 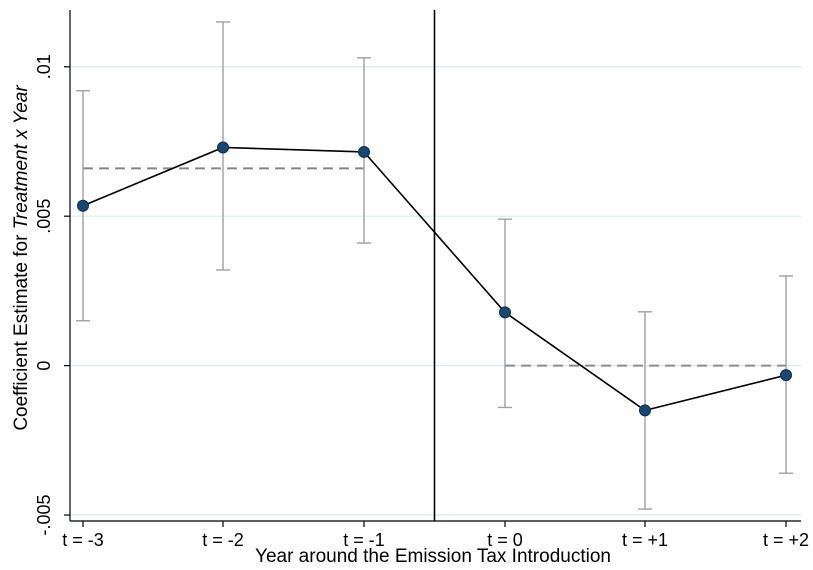 I want to click on x-tick-label-5: t = +2, so click(x=786, y=540).